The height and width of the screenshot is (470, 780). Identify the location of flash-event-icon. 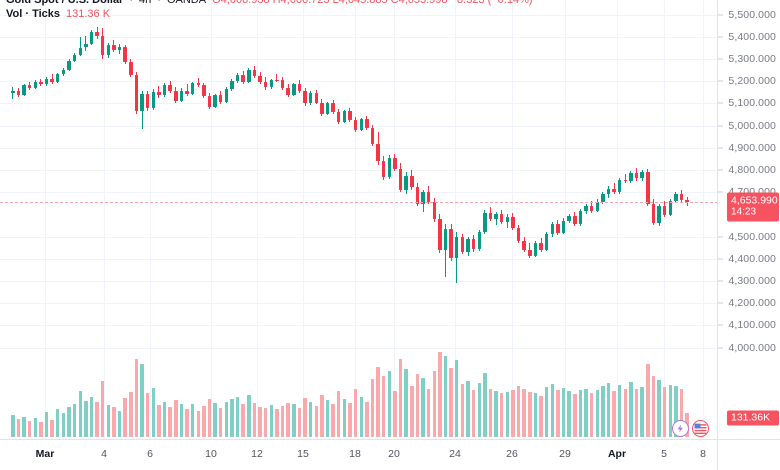
(680, 428).